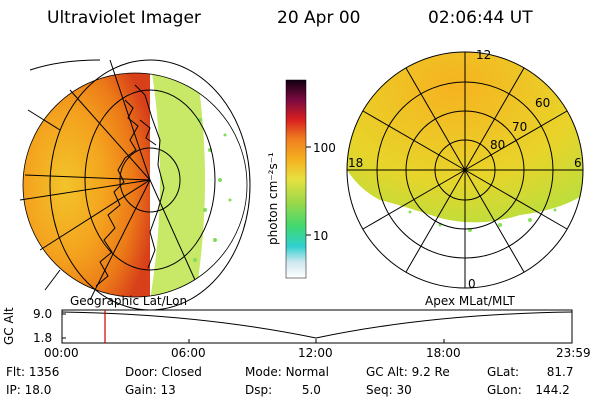 The image size is (600, 400). What do you see at coordinates (212, 190) in the screenshot?
I see `uv-speckles` at bounding box center [212, 190].